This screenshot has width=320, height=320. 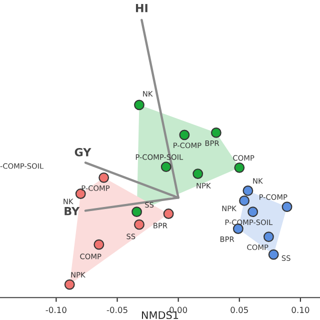 What do you see at coordinates (239, 310) in the screenshot?
I see `x-tick-label: 0.05` at bounding box center [239, 310].